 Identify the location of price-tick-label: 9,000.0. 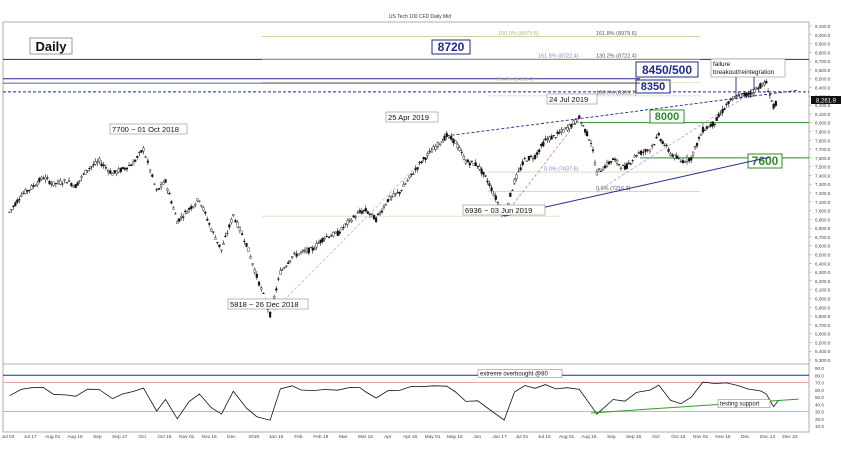
(823, 35).